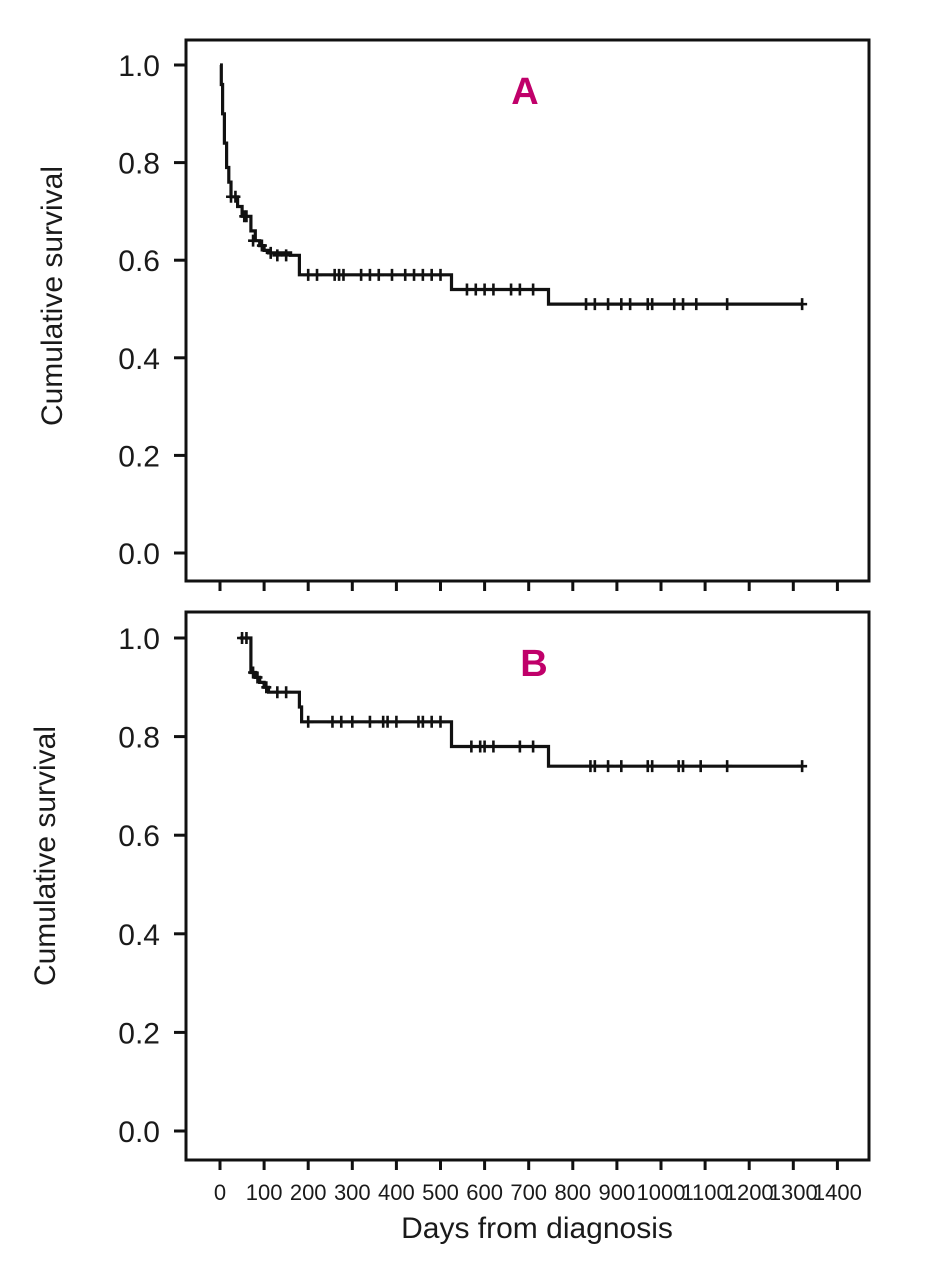 The image size is (932, 1280). Describe the element at coordinates (220, 1192) in the screenshot. I see `x-tick-label: 0` at that location.